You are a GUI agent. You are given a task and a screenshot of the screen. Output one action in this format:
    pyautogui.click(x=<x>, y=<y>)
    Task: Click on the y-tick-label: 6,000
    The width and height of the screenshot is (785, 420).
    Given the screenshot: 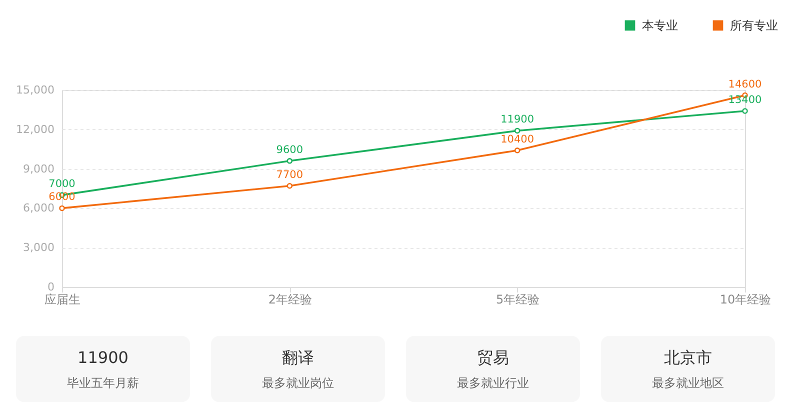 What is the action you would take?
    pyautogui.click(x=38, y=208)
    